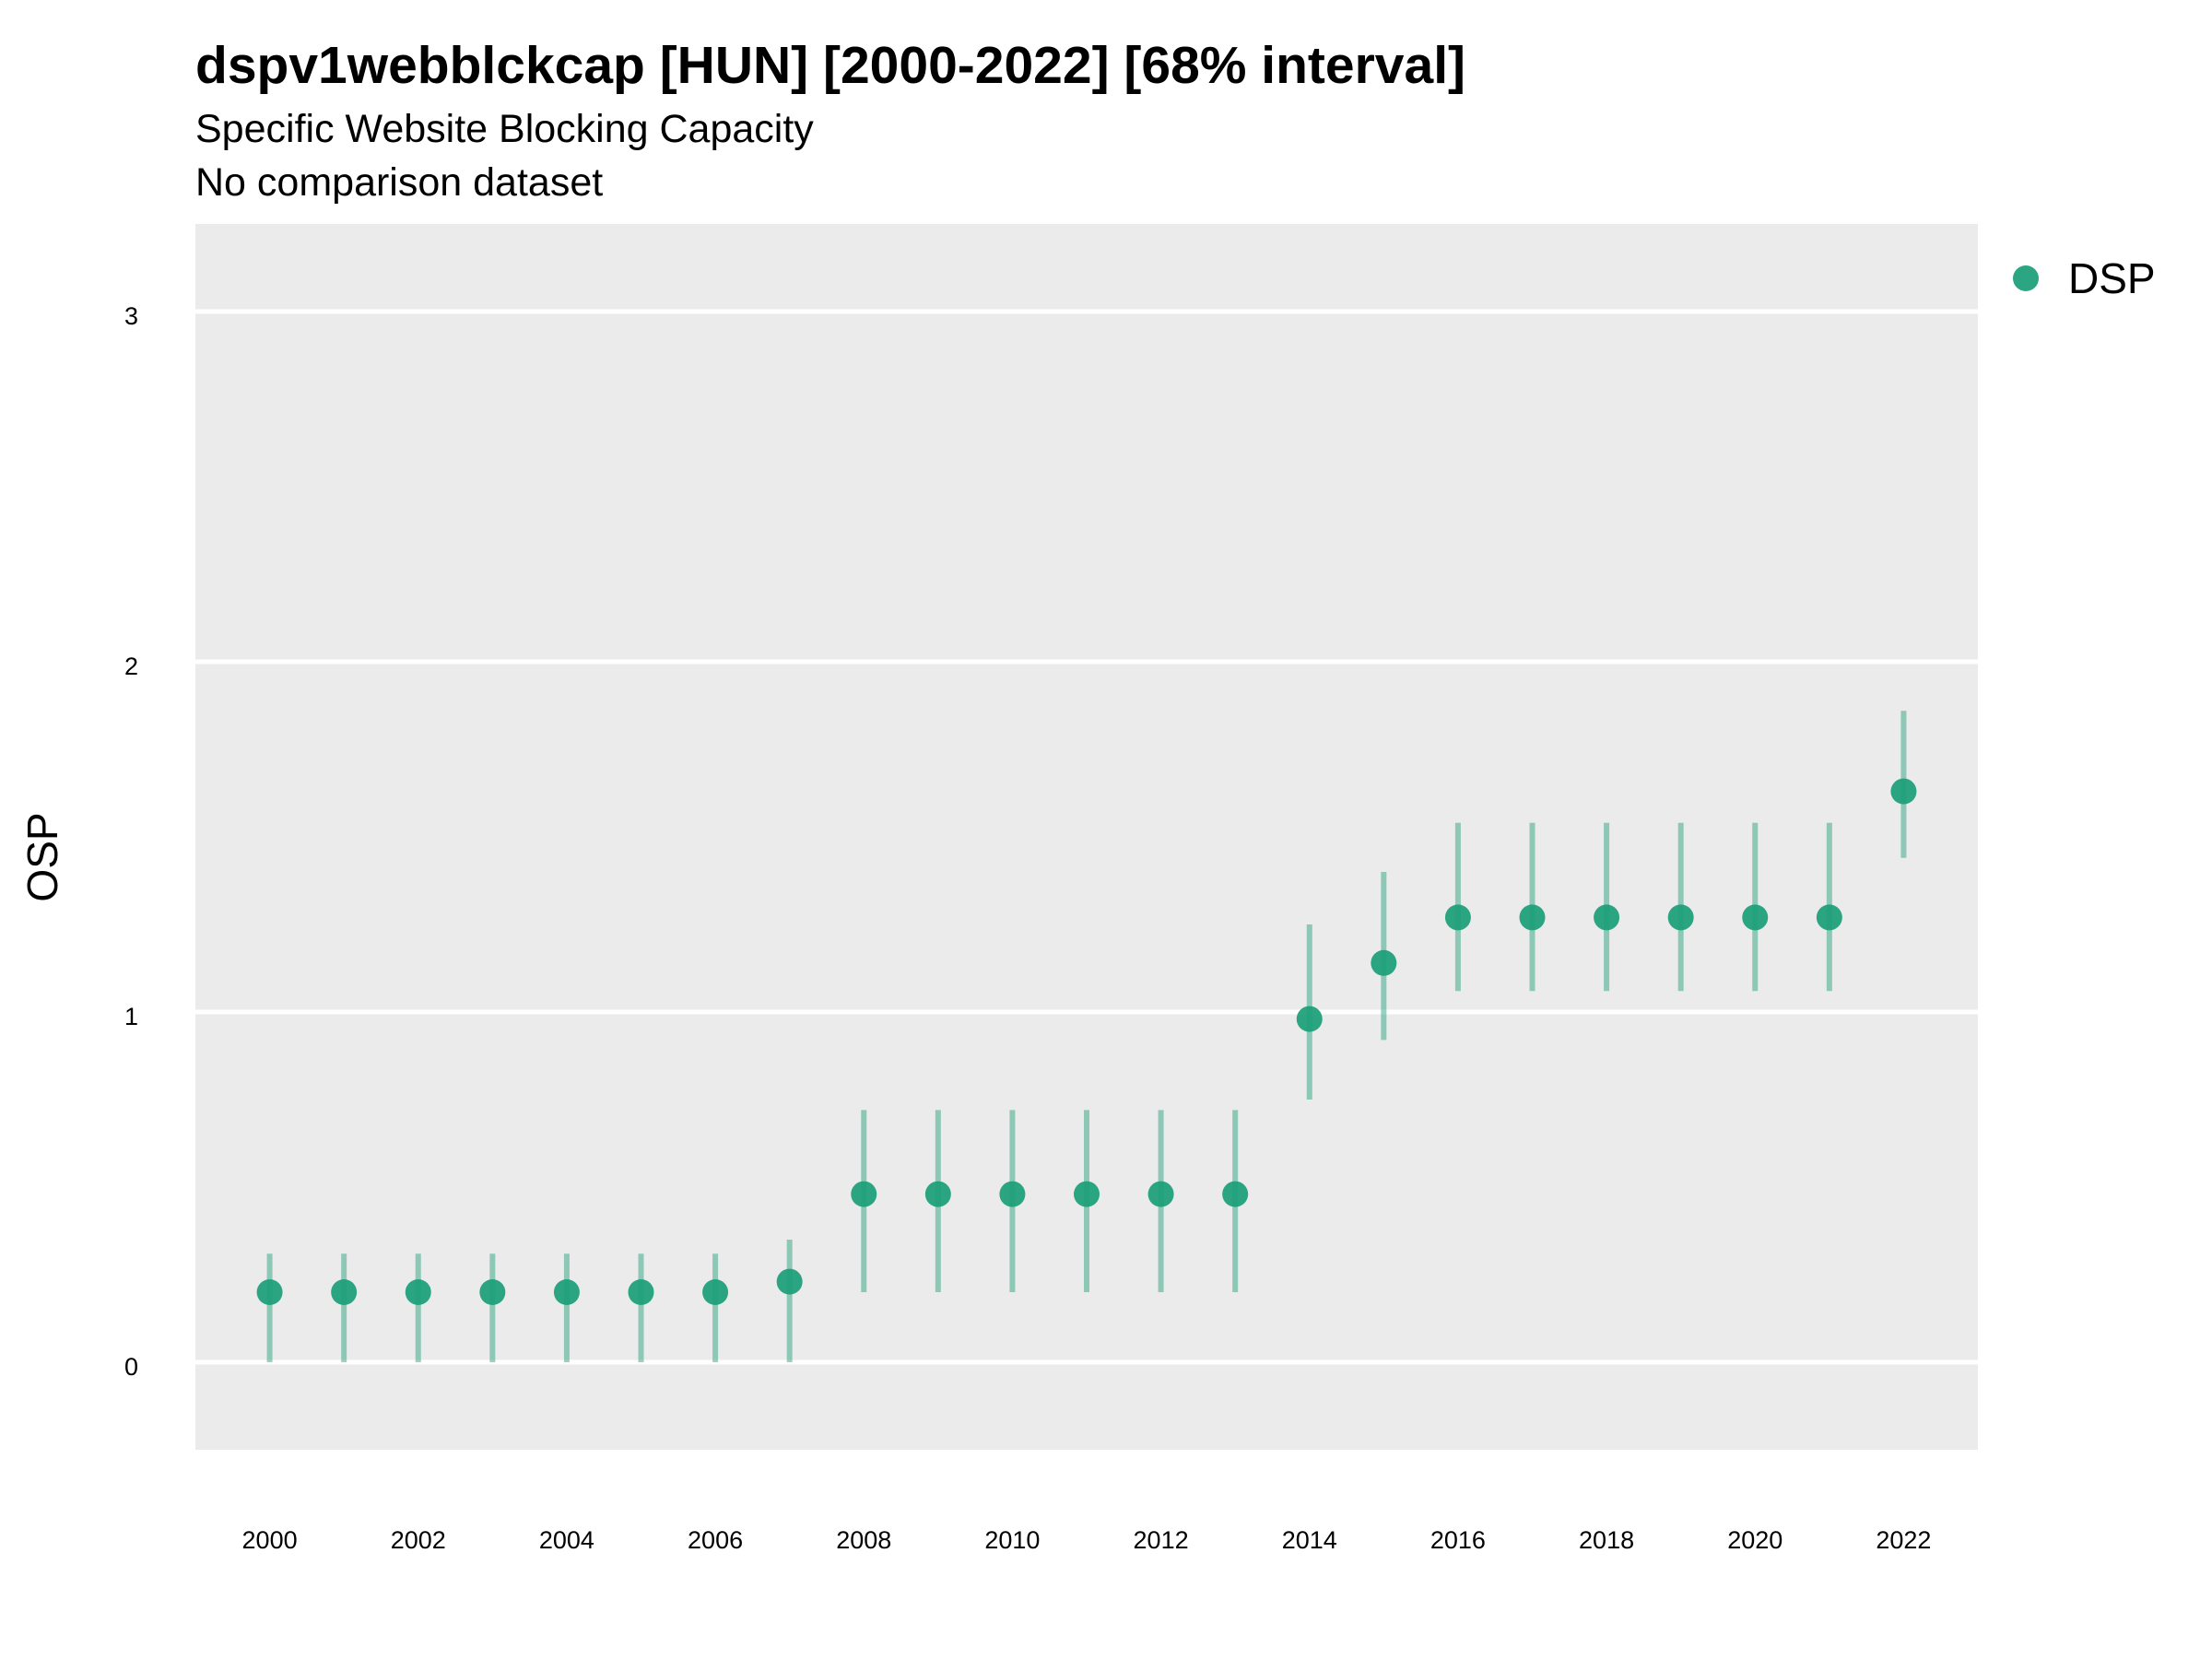  Describe the element at coordinates (418, 1540) in the screenshot. I see `x-tick-label: 2002` at that location.